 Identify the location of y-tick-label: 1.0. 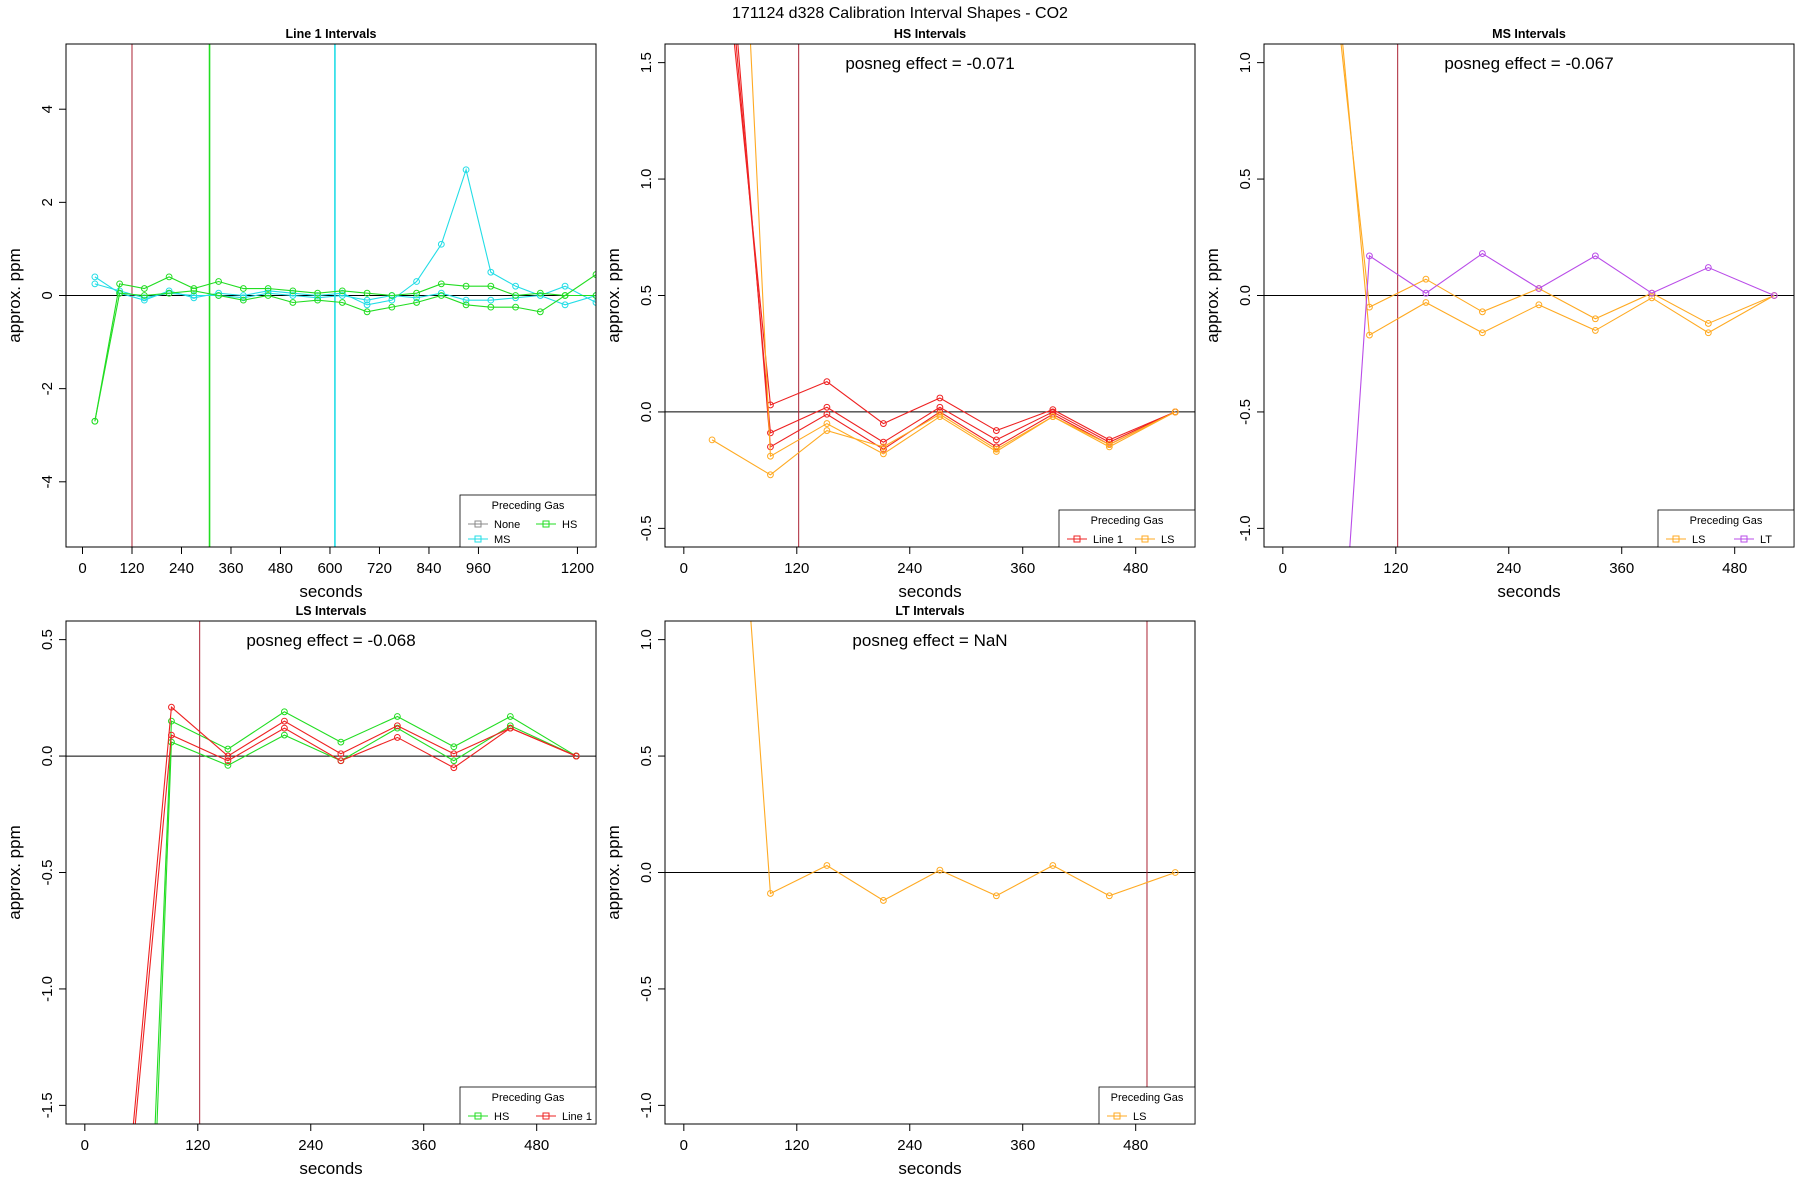
(646, 179).